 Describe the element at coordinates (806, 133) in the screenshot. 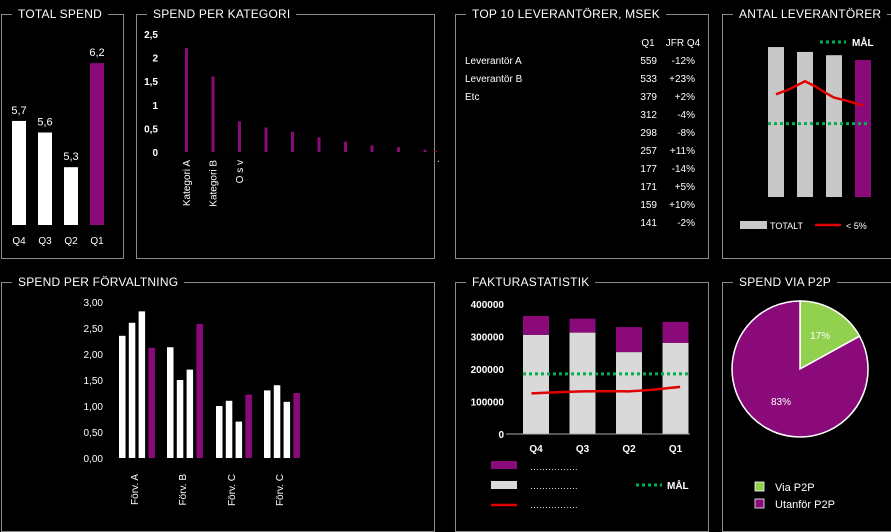

I see `antal-leverantorer-panel: ANTAL LEVERANTÖRER` at that location.